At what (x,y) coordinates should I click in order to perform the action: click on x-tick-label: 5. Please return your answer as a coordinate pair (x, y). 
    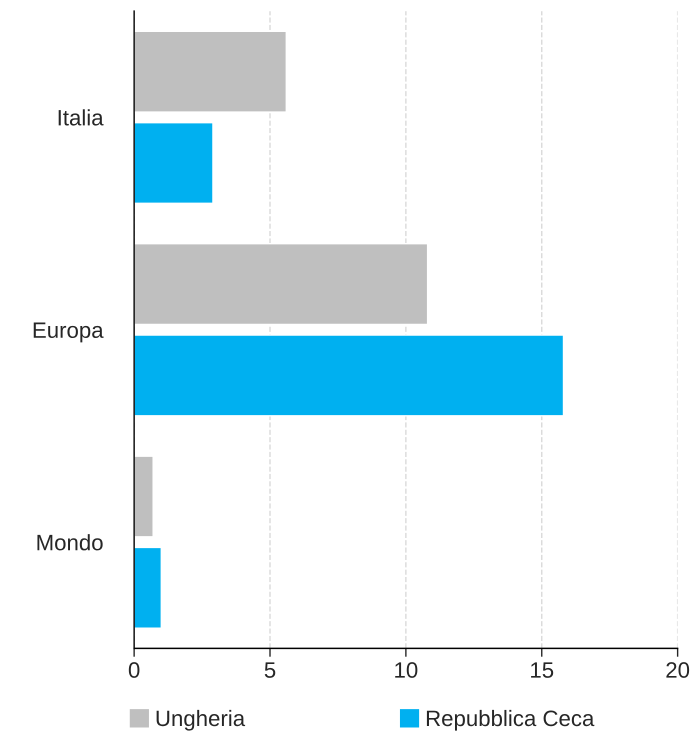
    Looking at the image, I should click on (270, 670).